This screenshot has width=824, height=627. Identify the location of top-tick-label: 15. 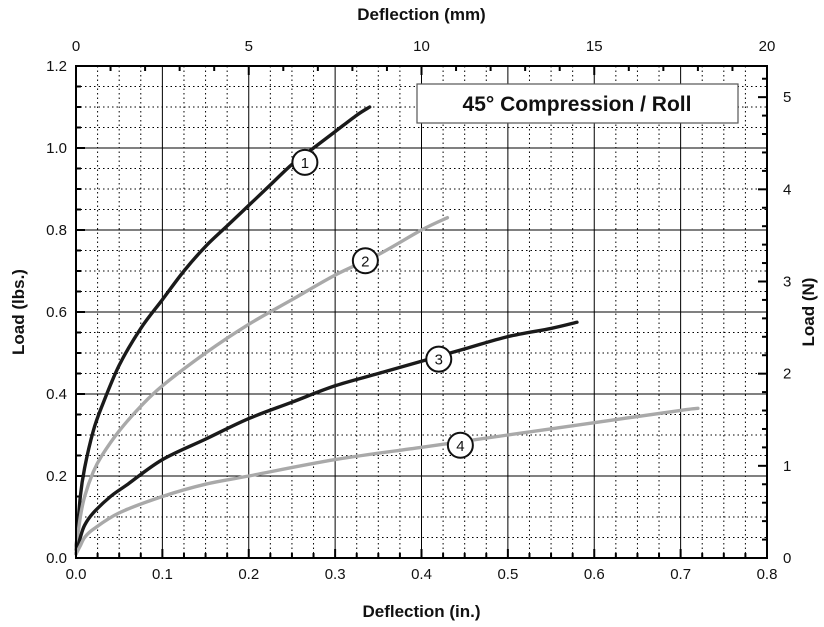
(594, 46).